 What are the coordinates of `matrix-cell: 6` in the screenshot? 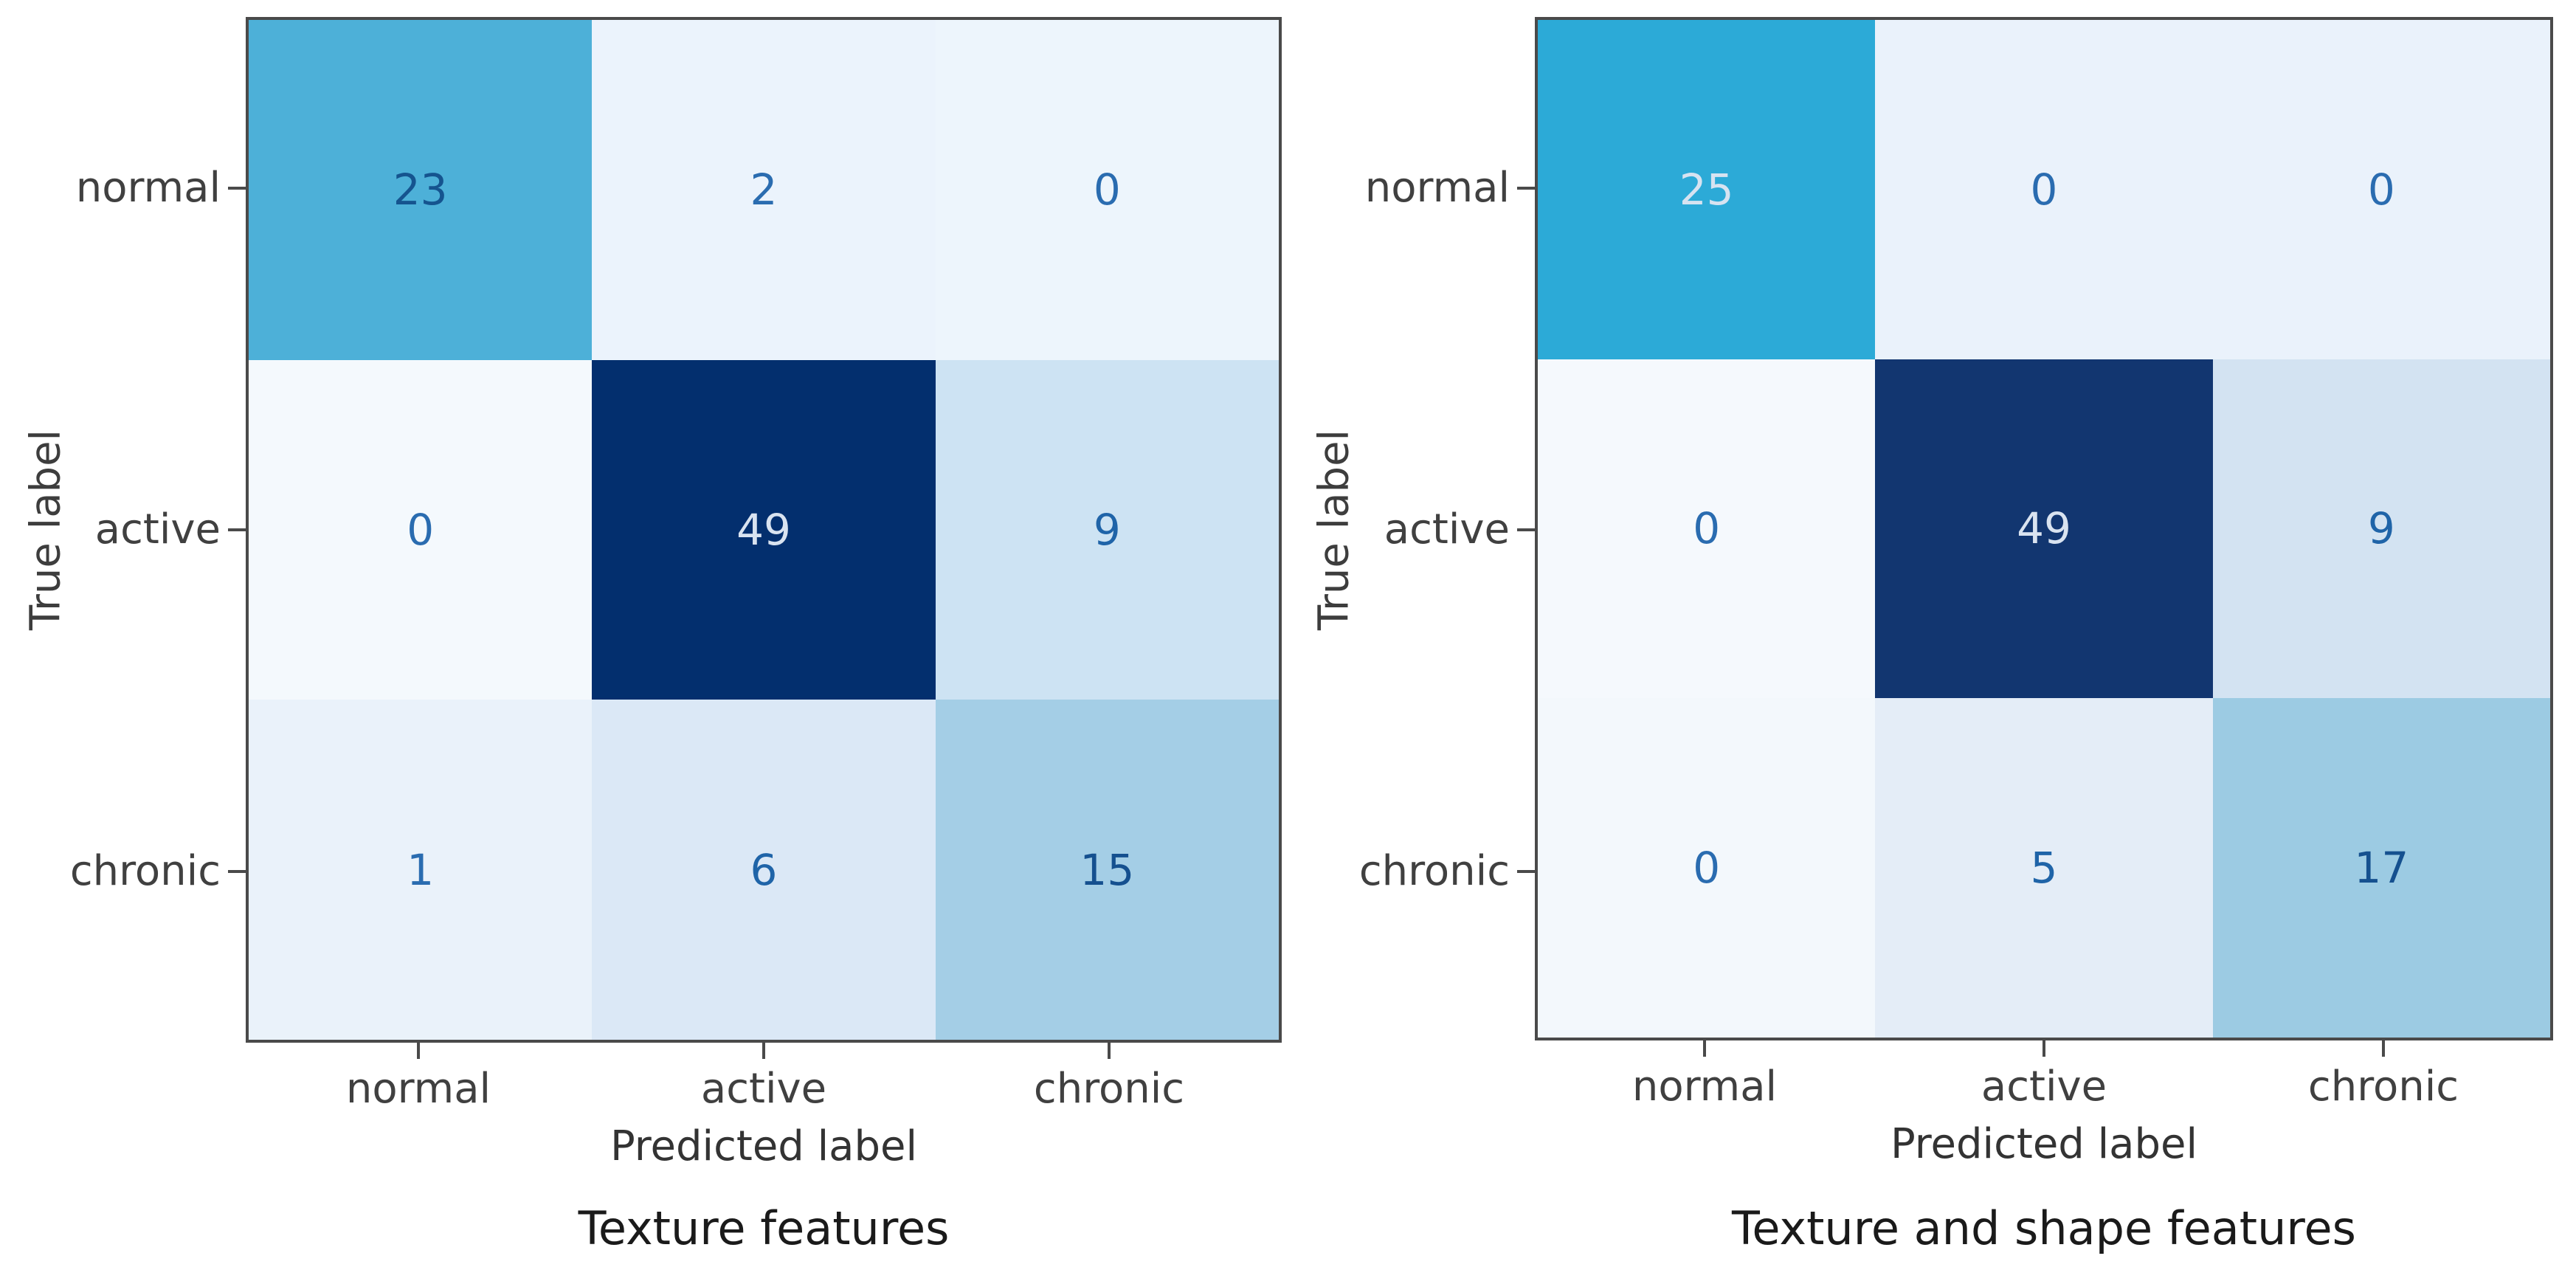 It's located at (764, 870).